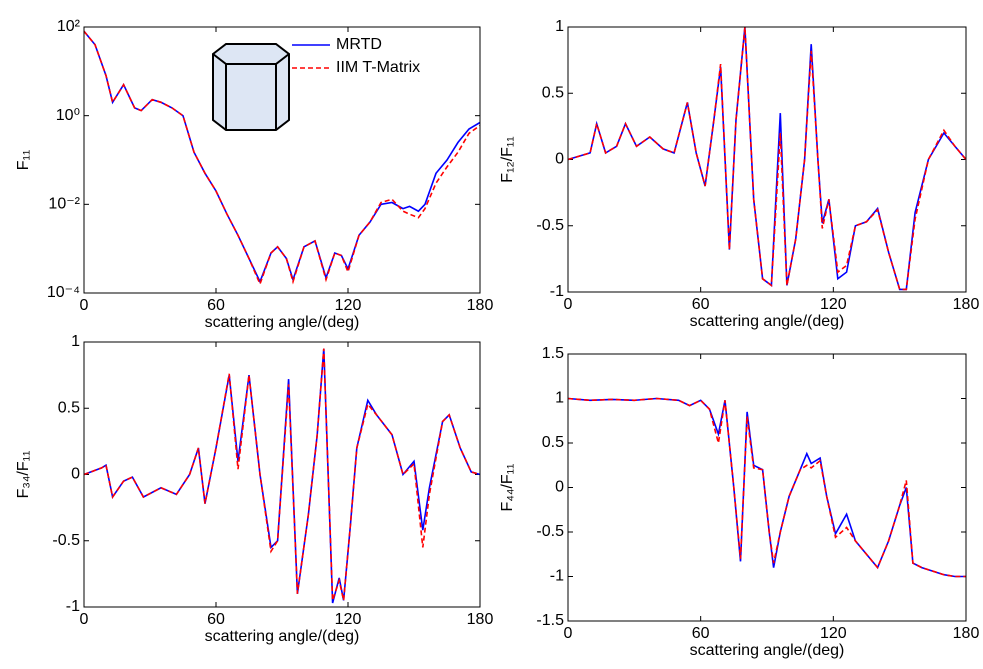  Describe the element at coordinates (63, 292) in the screenshot. I see `y-tick-label: 10⁻⁴` at that location.